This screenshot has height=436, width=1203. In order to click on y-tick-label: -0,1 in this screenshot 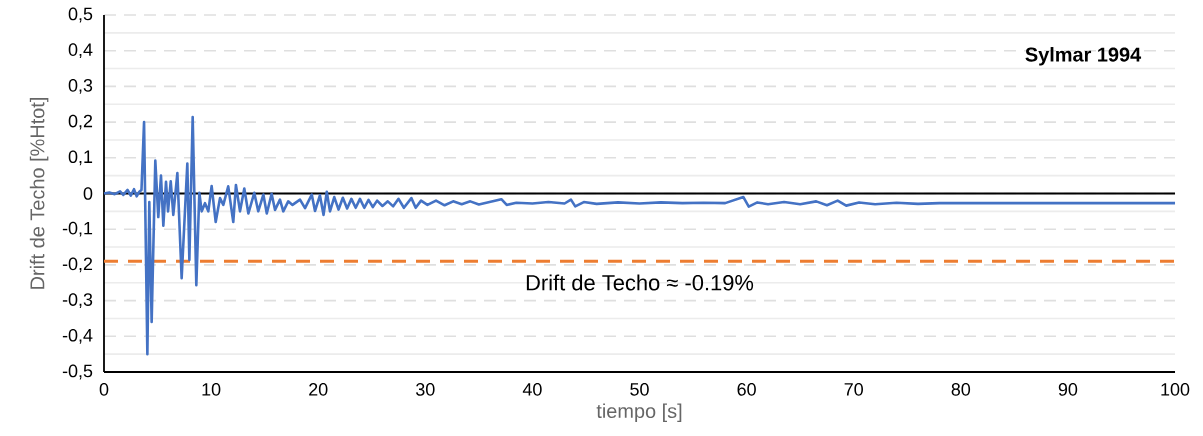, I will do `click(77, 229)`.